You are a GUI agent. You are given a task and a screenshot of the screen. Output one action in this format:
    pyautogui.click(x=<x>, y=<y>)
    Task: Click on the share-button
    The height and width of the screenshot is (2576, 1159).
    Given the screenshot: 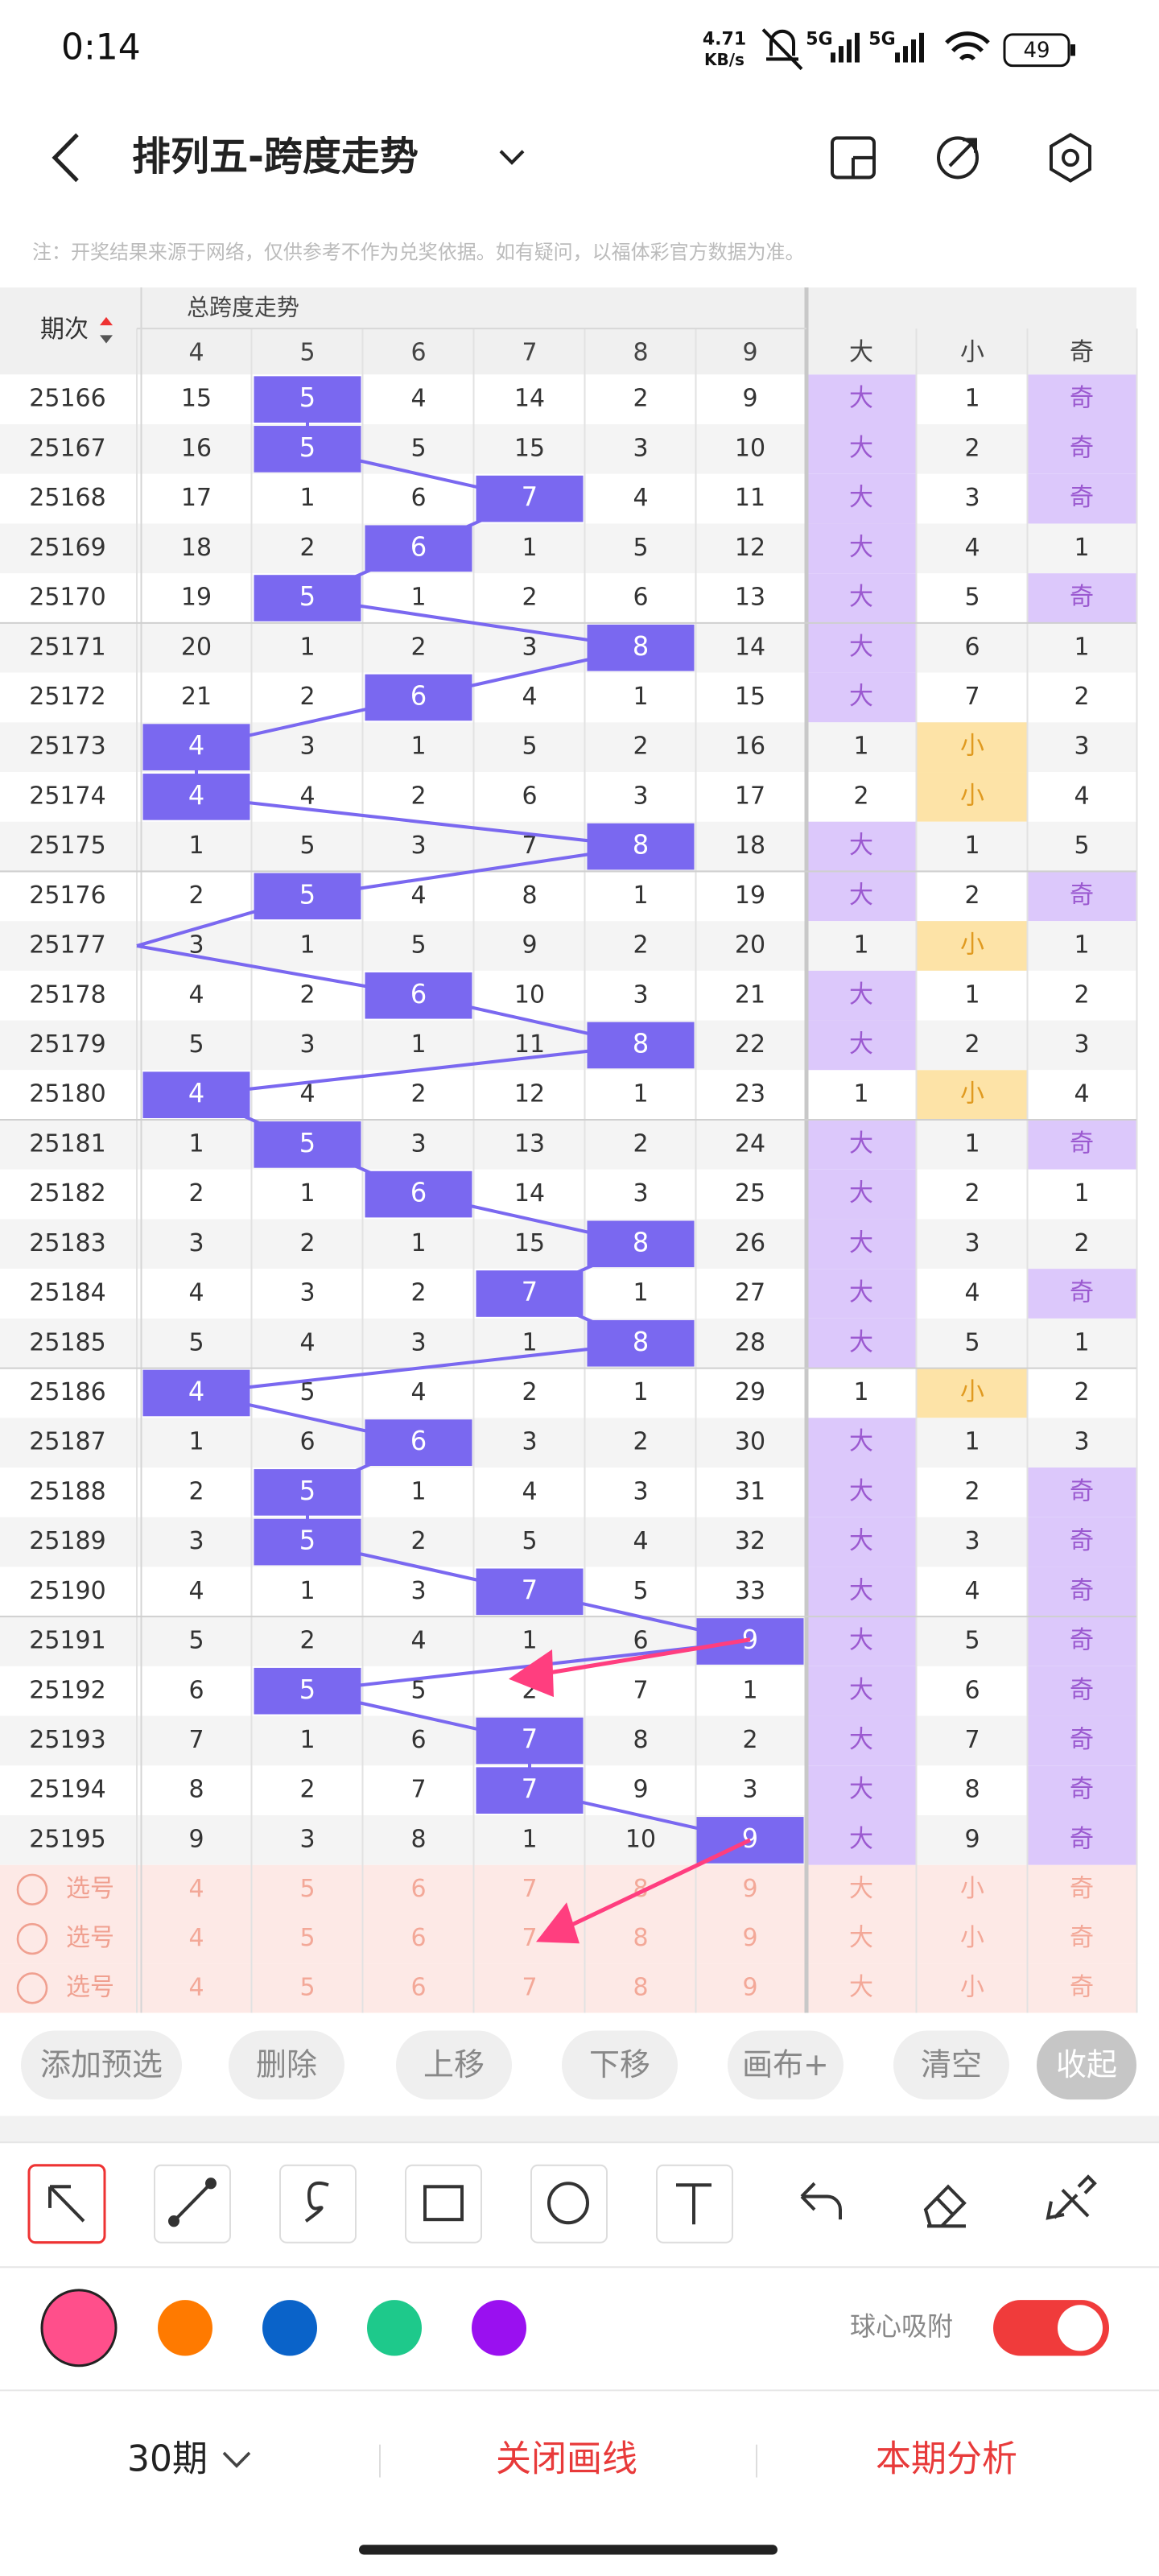 What is the action you would take?
    pyautogui.click(x=958, y=158)
    